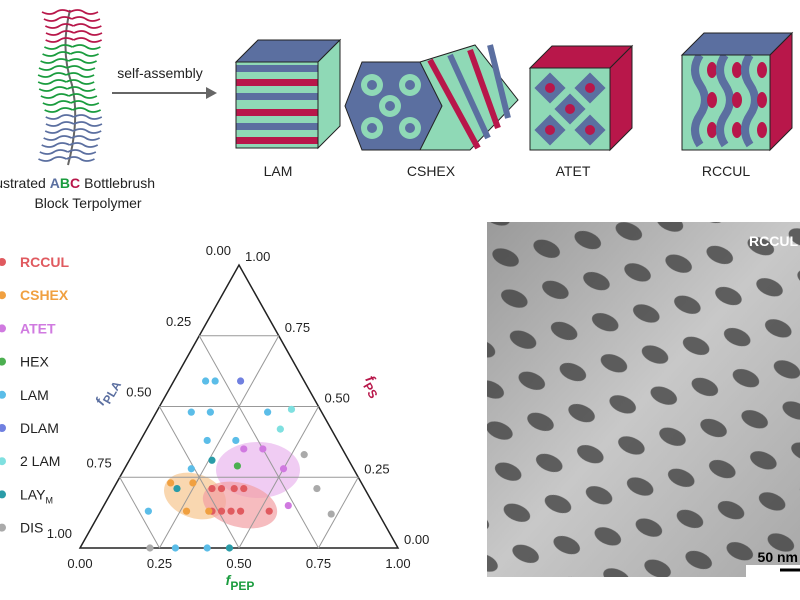 The width and height of the screenshot is (800, 600). Describe the element at coordinates (242, 586) in the screenshot. I see `axis-subscript: PEP` at that location.